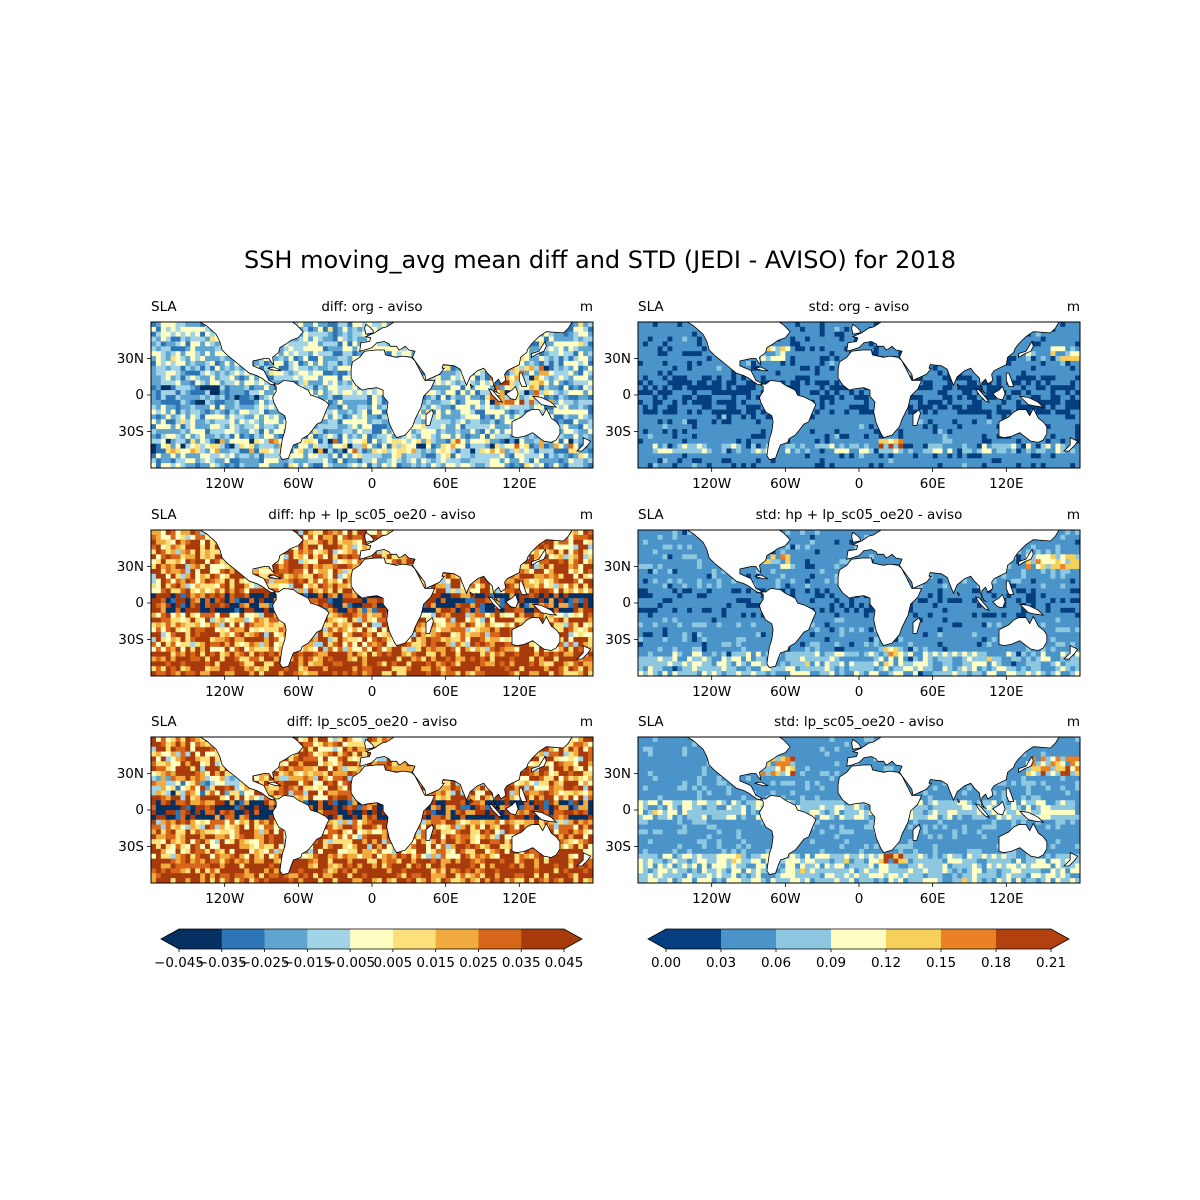  Describe the element at coordinates (445, 899) in the screenshot. I see `x-tick-label: 60E` at that location.